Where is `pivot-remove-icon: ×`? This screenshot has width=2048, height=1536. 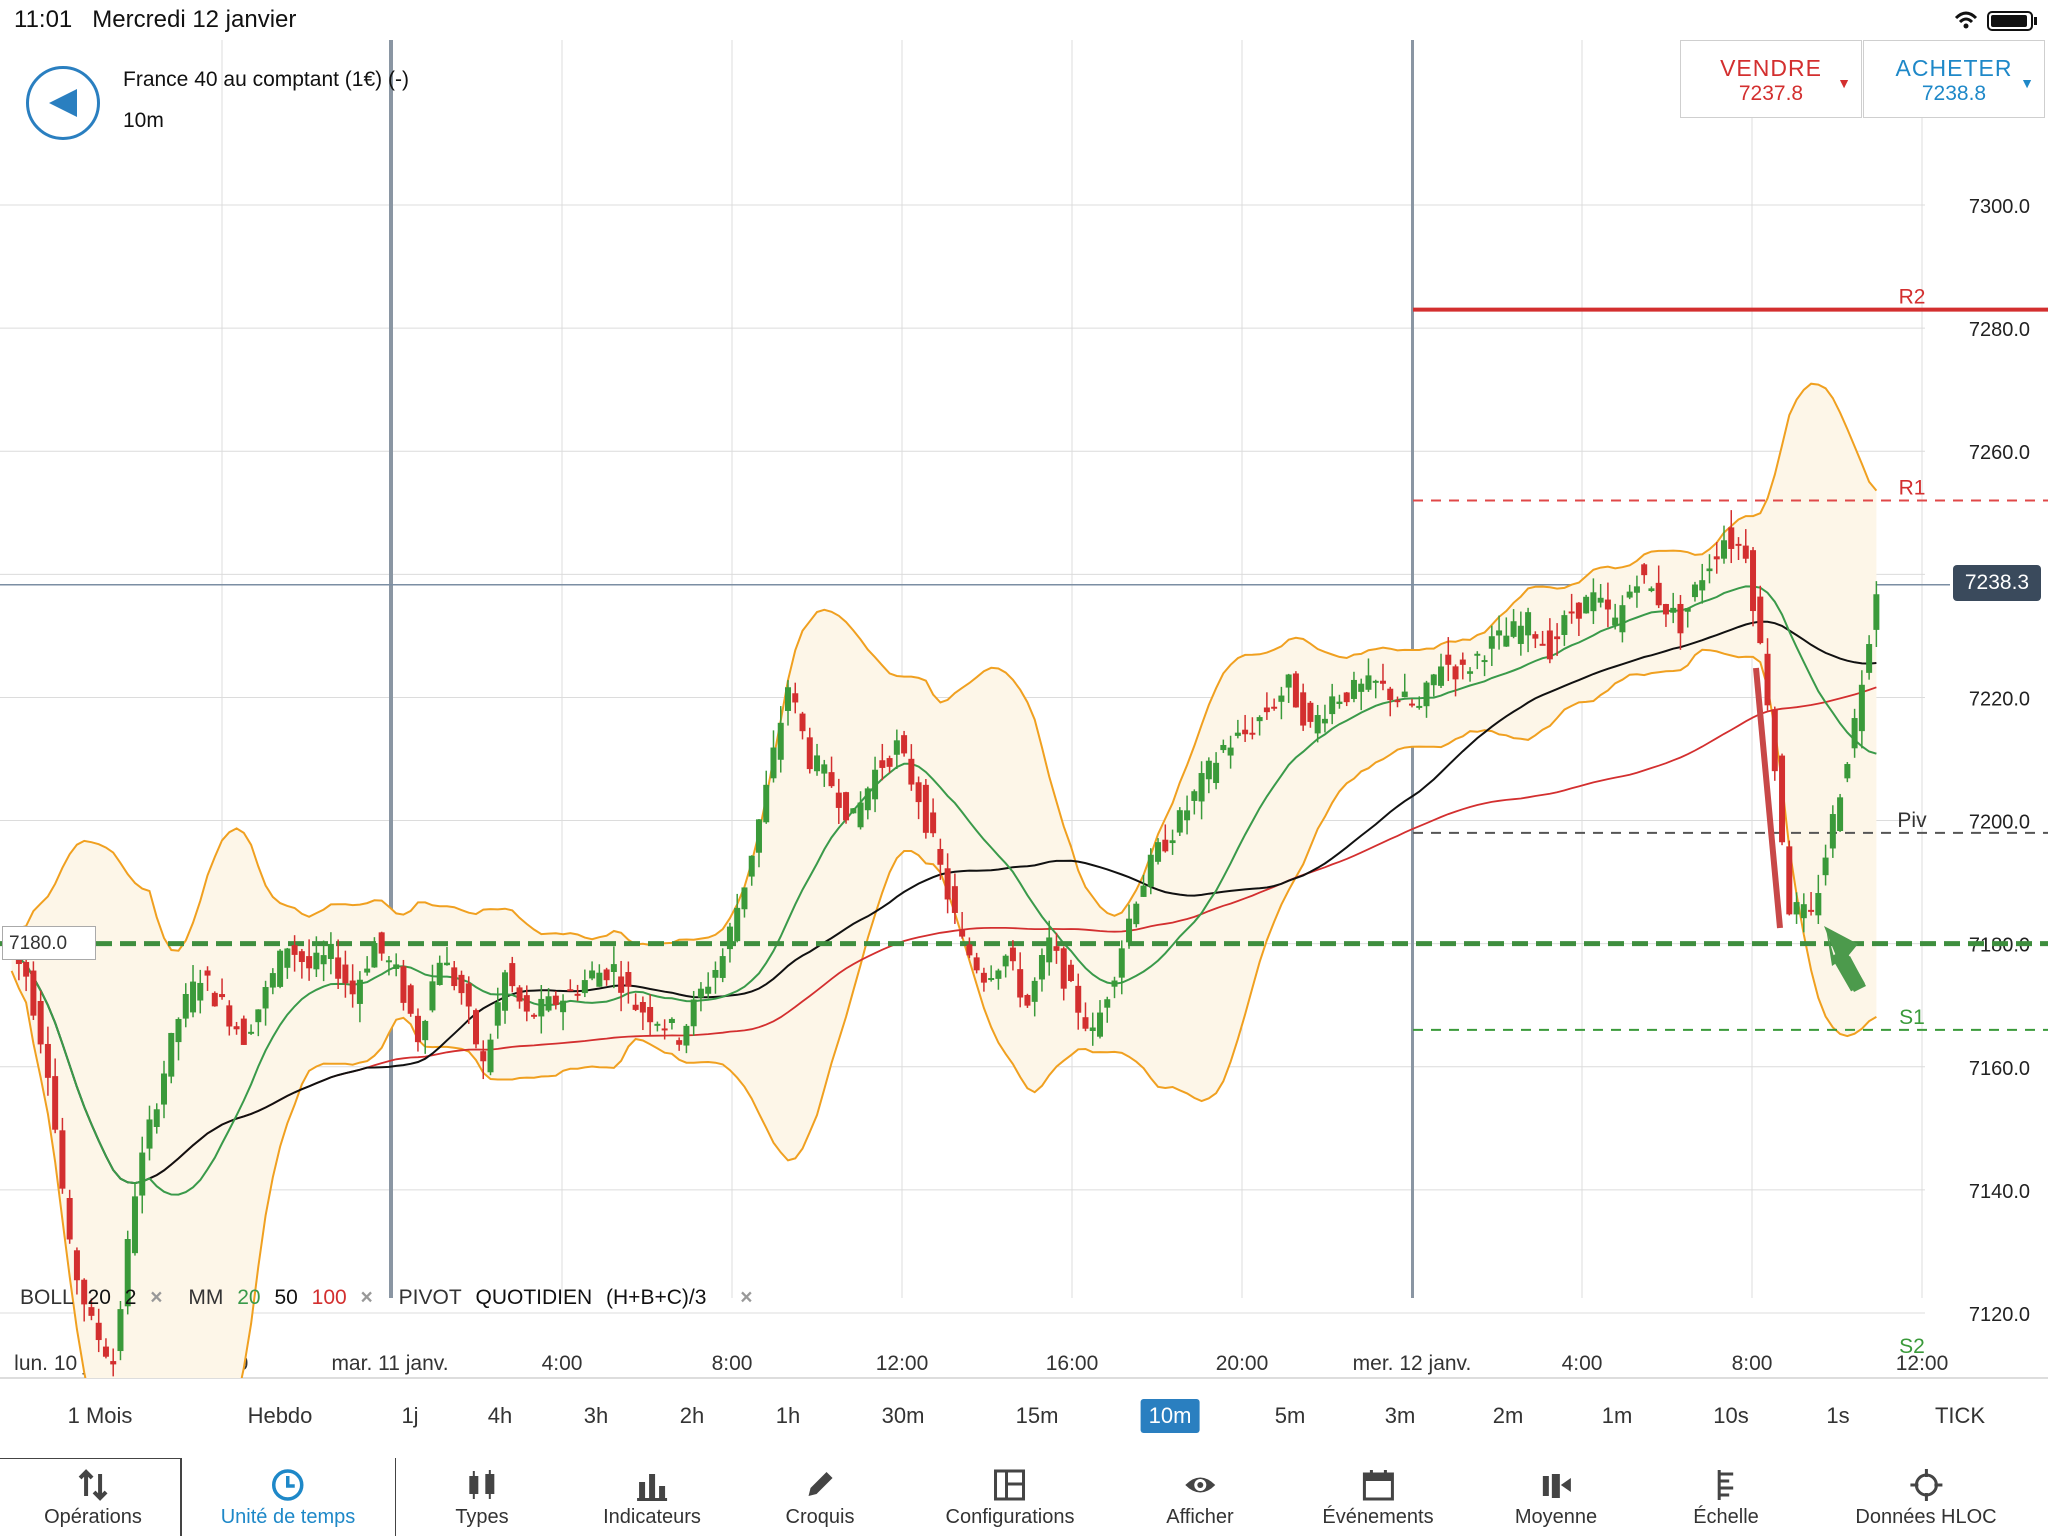
pivot-remove-icon: × is located at coordinates (746, 1297).